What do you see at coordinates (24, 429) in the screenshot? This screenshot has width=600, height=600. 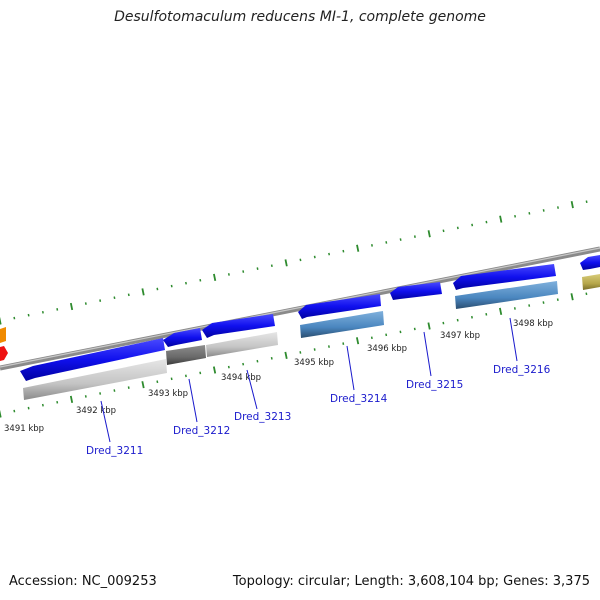 I see `scale-label: 3491 kbp` at bounding box center [24, 429].